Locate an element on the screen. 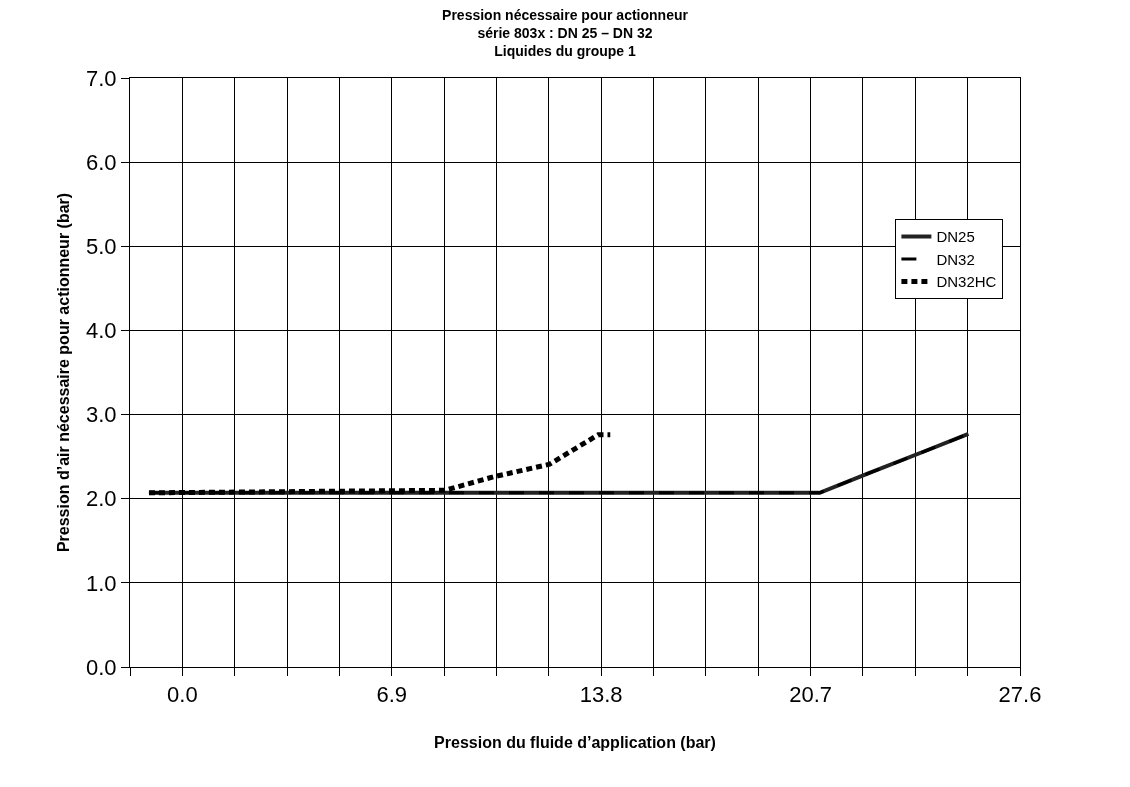 This screenshot has height=787, width=1130. x-axis-title: Pression du fluide d’application (bar) is located at coordinates (575, 743).